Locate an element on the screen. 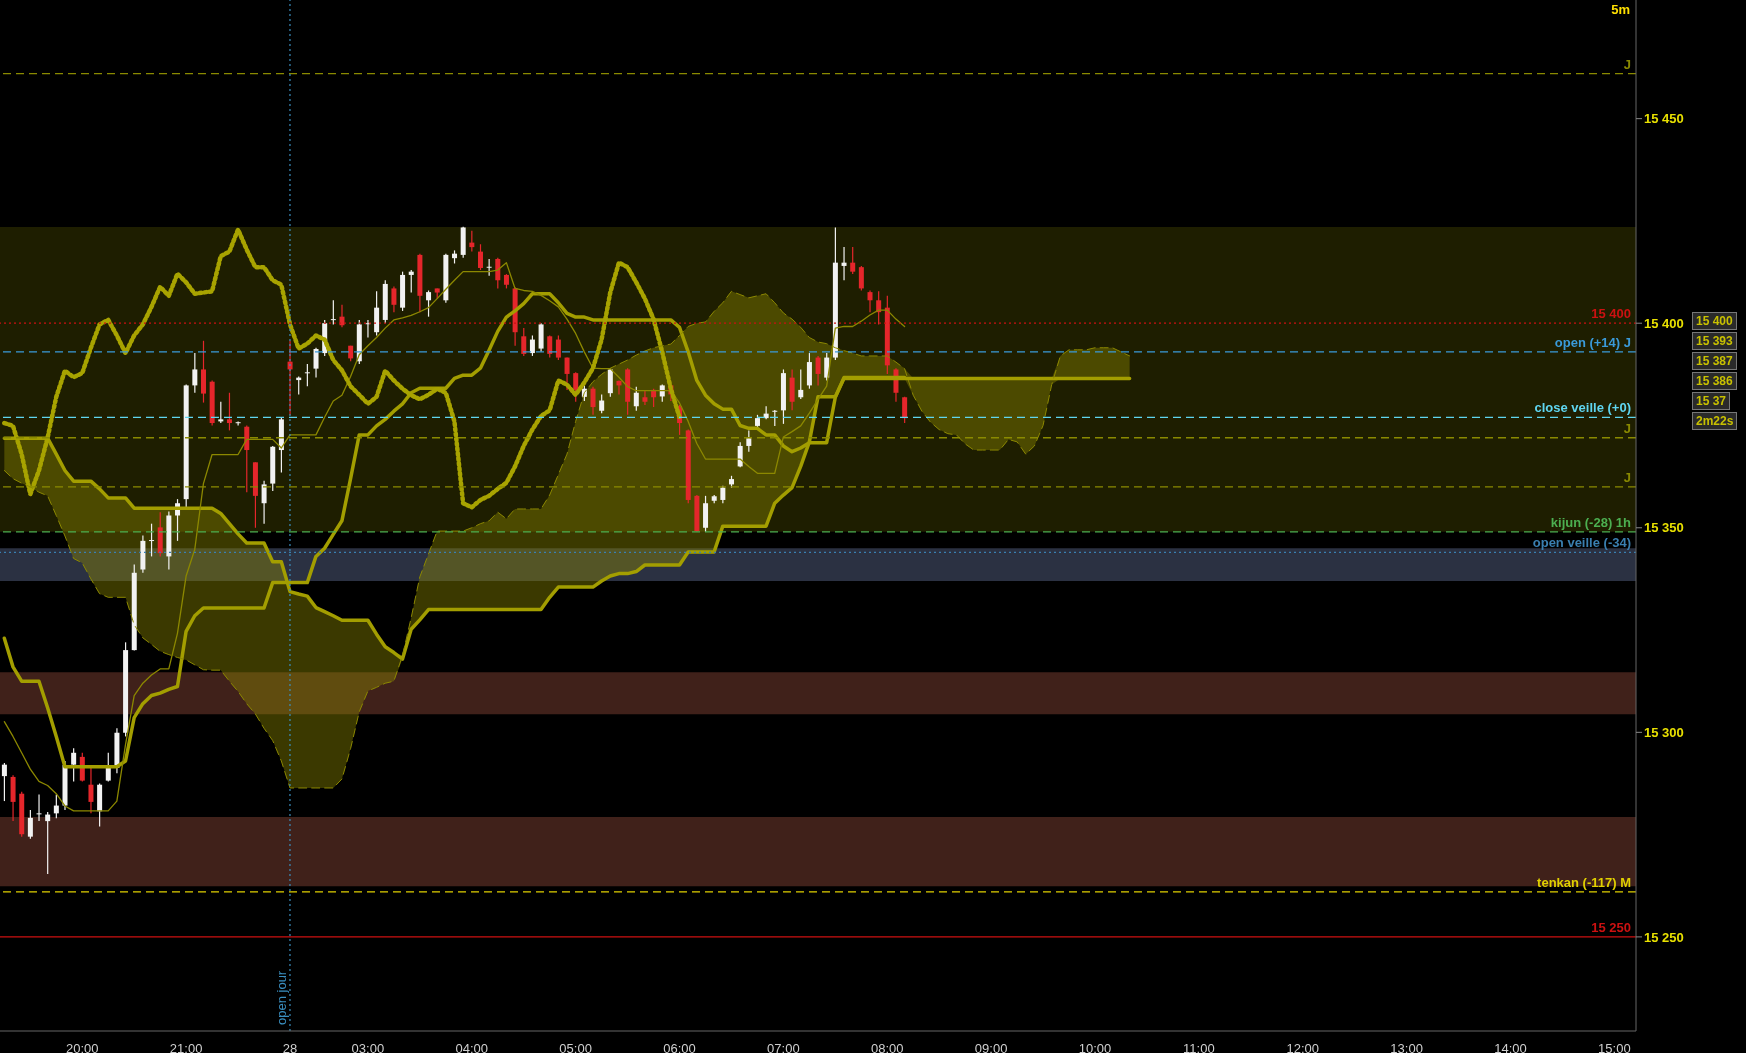  y-tick-label: 15 350 is located at coordinates (1664, 528).